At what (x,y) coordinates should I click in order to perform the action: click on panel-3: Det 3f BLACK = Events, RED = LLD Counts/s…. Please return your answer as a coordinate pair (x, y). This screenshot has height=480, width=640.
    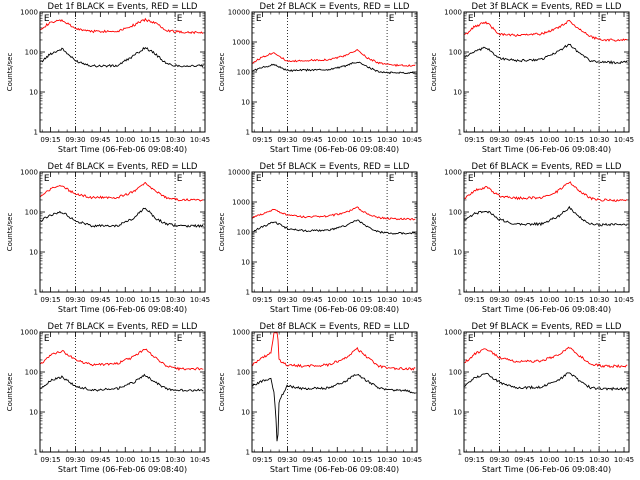
    Looking at the image, I should click on (532, 78).